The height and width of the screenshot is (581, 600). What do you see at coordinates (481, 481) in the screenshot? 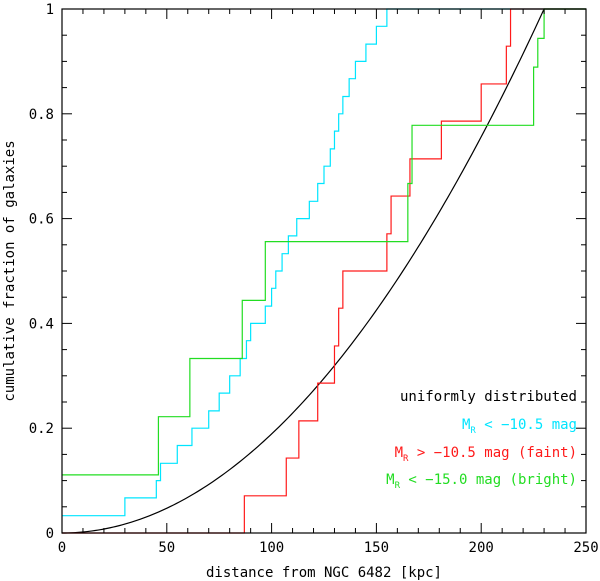
I see `legend-entry-3: MR < −15.0 mag (bright)` at bounding box center [481, 481].